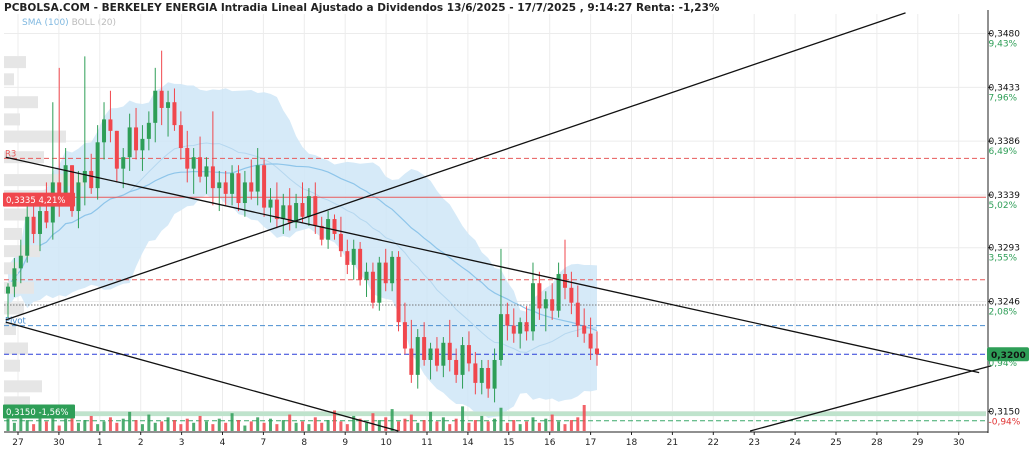 The width and height of the screenshot is (1035, 452). What do you see at coordinates (590, 443) in the screenshot?
I see `date-tick-label: 17` at bounding box center [590, 443].